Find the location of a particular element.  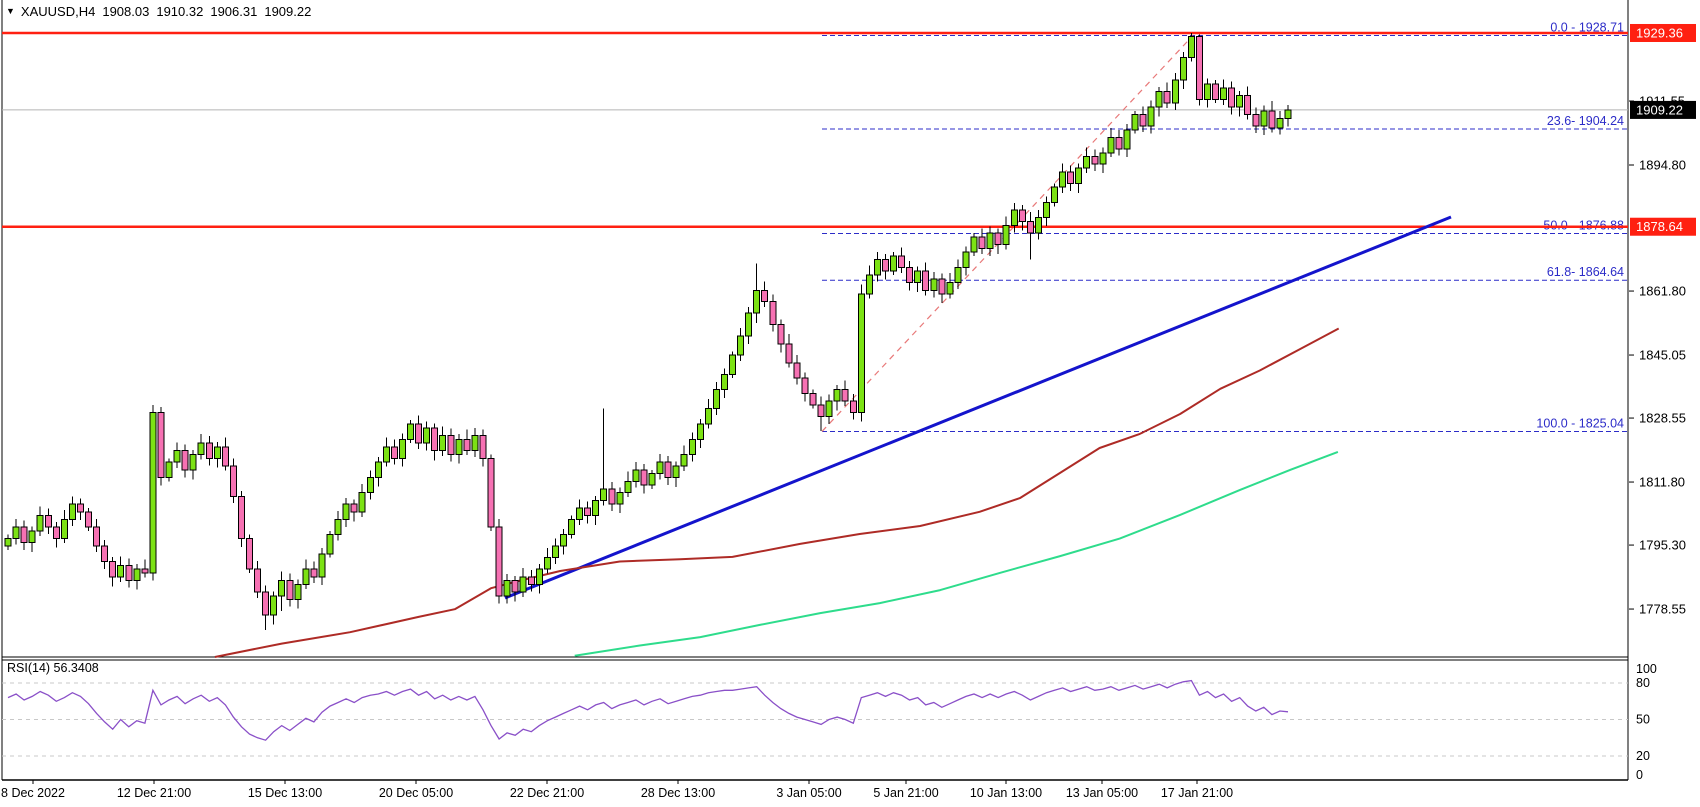

svg-text: 1861.80 is located at coordinates (1662, 291).